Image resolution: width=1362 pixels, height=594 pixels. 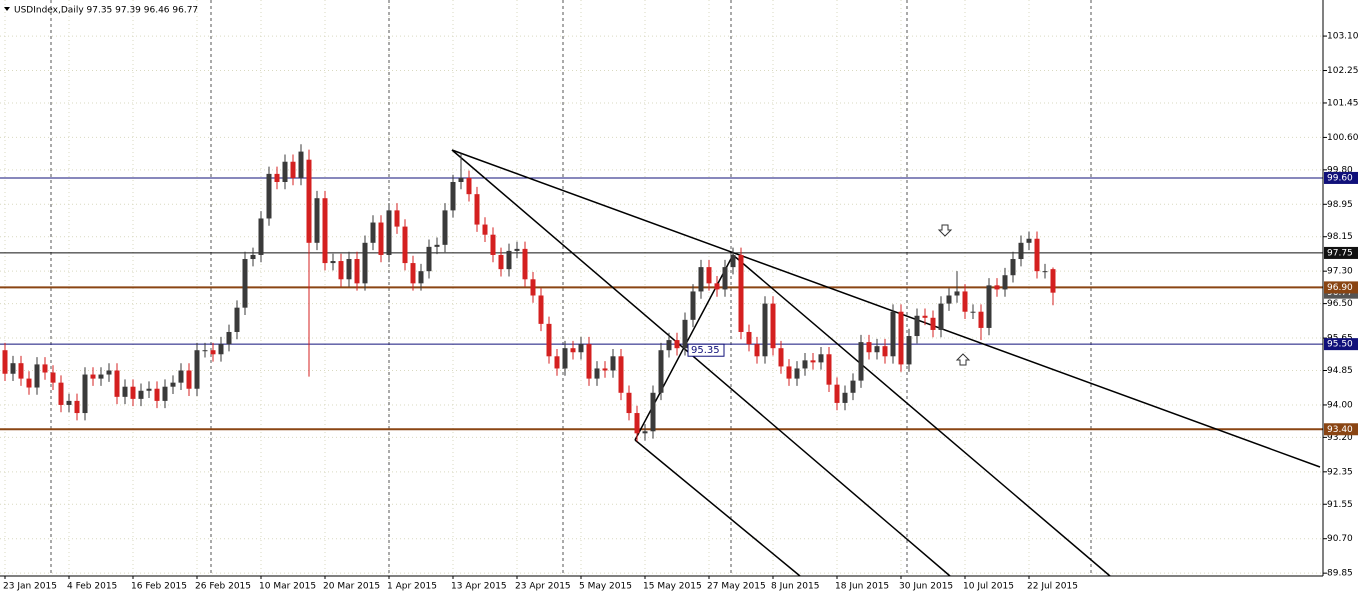 What do you see at coordinates (1340, 272) in the screenshot?
I see `y-tick-label: 97.30` at bounding box center [1340, 272].